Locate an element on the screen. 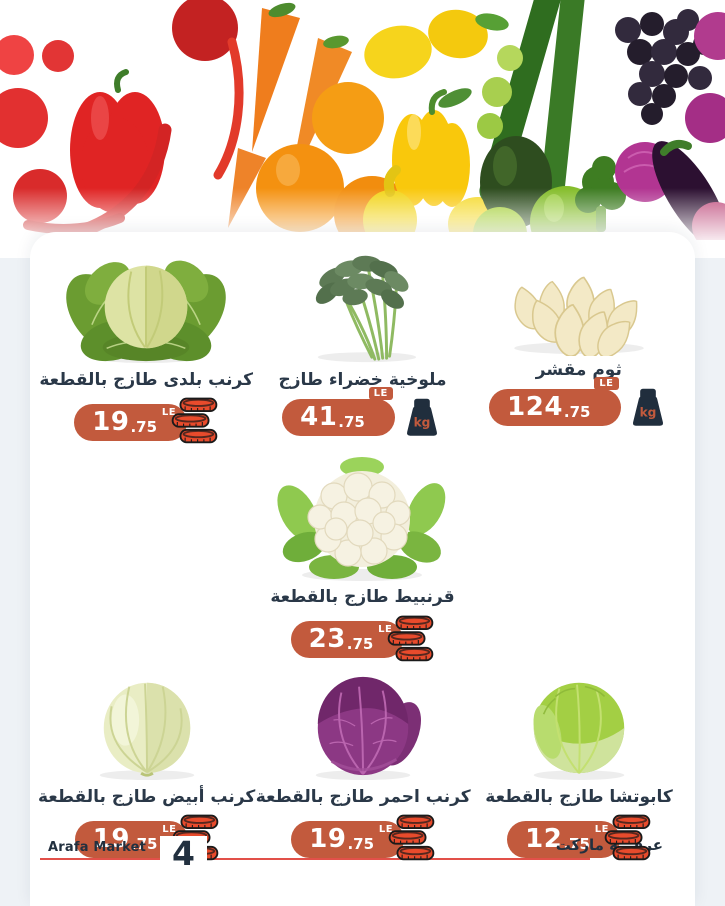 Image resolution: width=725 pixels, height=906 pixels. price-tag: LE 41.75 is located at coordinates (362, 411).